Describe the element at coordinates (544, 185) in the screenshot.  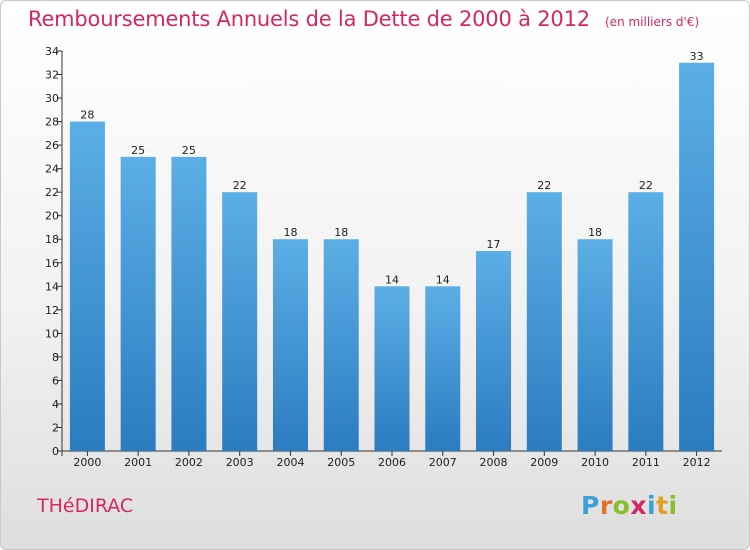
I see `data-label-2009: 22` at that location.